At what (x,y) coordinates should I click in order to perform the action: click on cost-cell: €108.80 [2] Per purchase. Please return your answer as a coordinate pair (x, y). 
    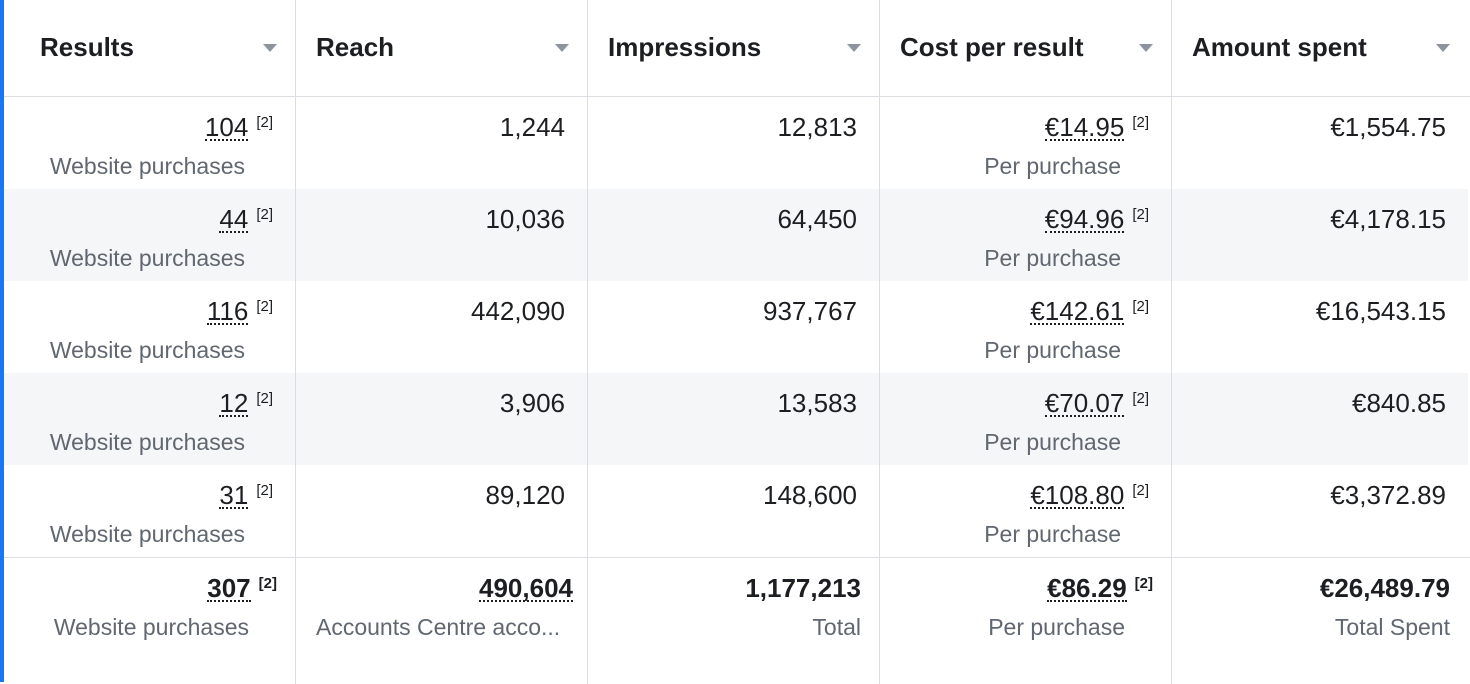
    Looking at the image, I should click on (1026, 511).